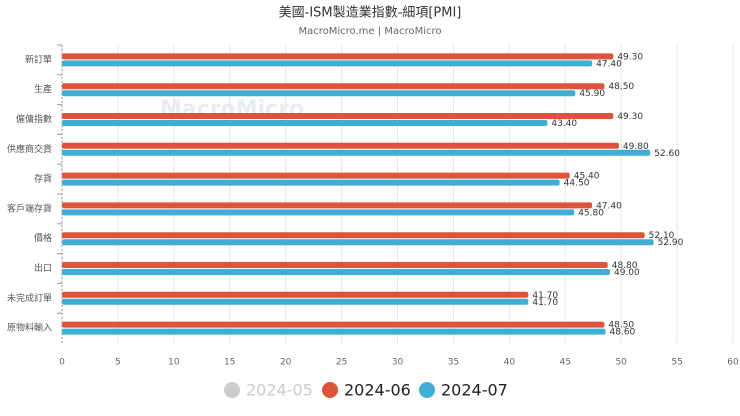 This screenshot has width=740, height=416. What do you see at coordinates (34, 119) in the screenshot?
I see `y-tick-label: 僱傭指數` at bounding box center [34, 119].